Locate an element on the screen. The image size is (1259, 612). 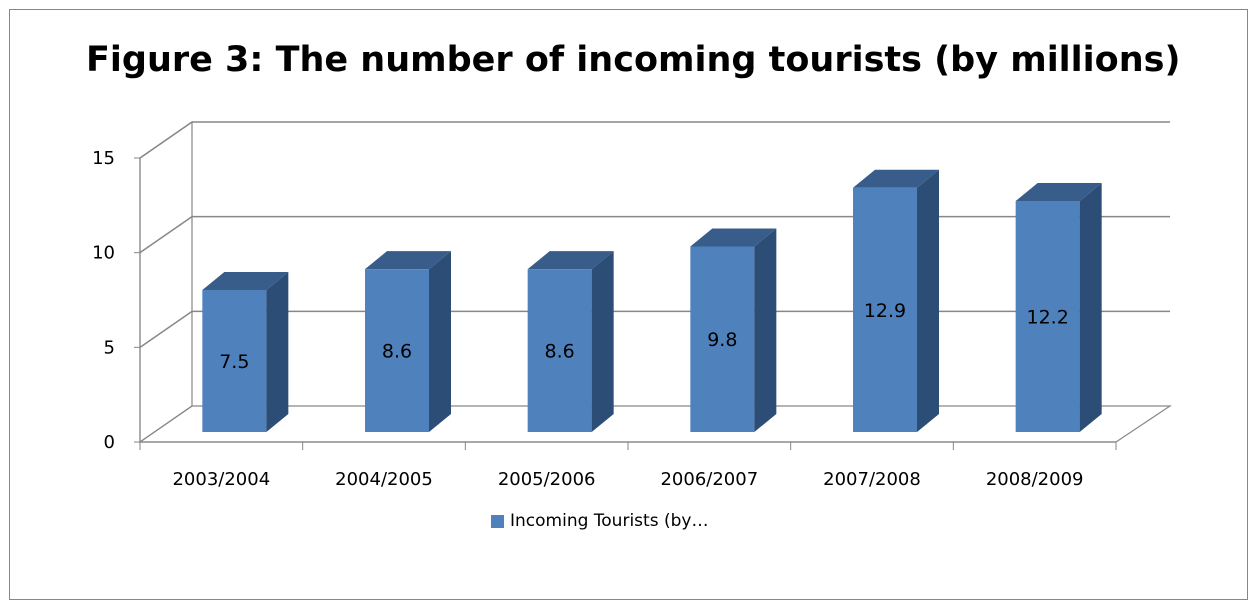
data-label: 7.5 is located at coordinates (234, 362).